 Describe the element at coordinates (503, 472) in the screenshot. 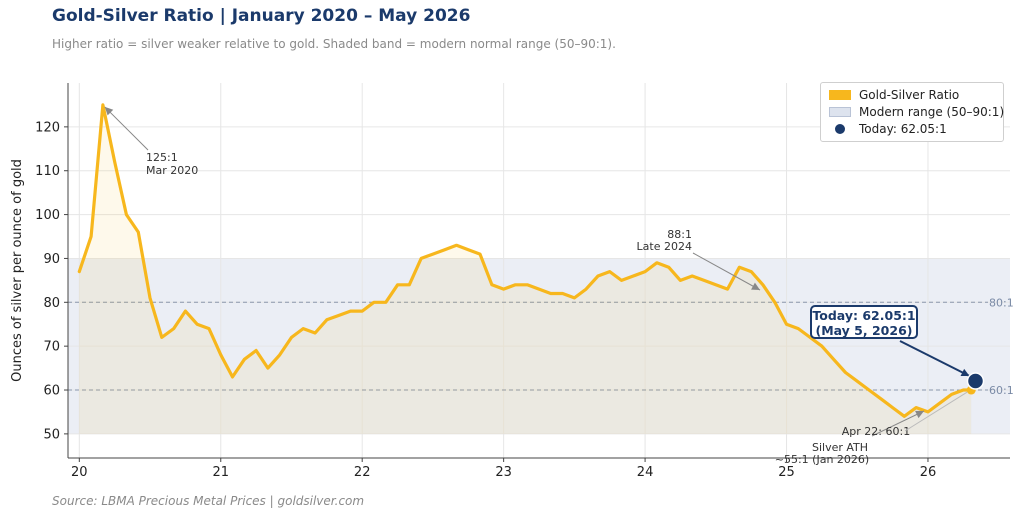

I see `x-tick-label: 23` at that location.